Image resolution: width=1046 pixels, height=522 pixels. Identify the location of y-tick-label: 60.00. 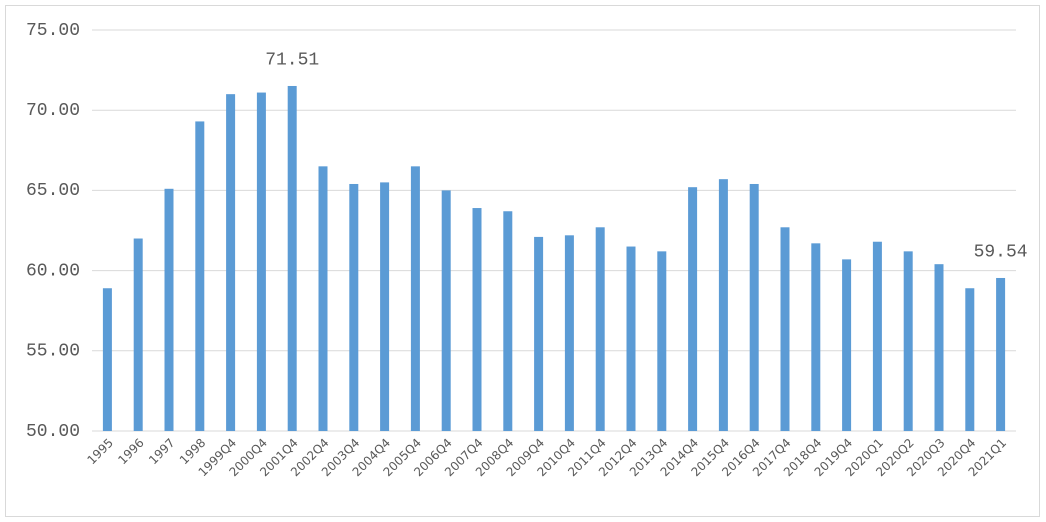
(53, 271).